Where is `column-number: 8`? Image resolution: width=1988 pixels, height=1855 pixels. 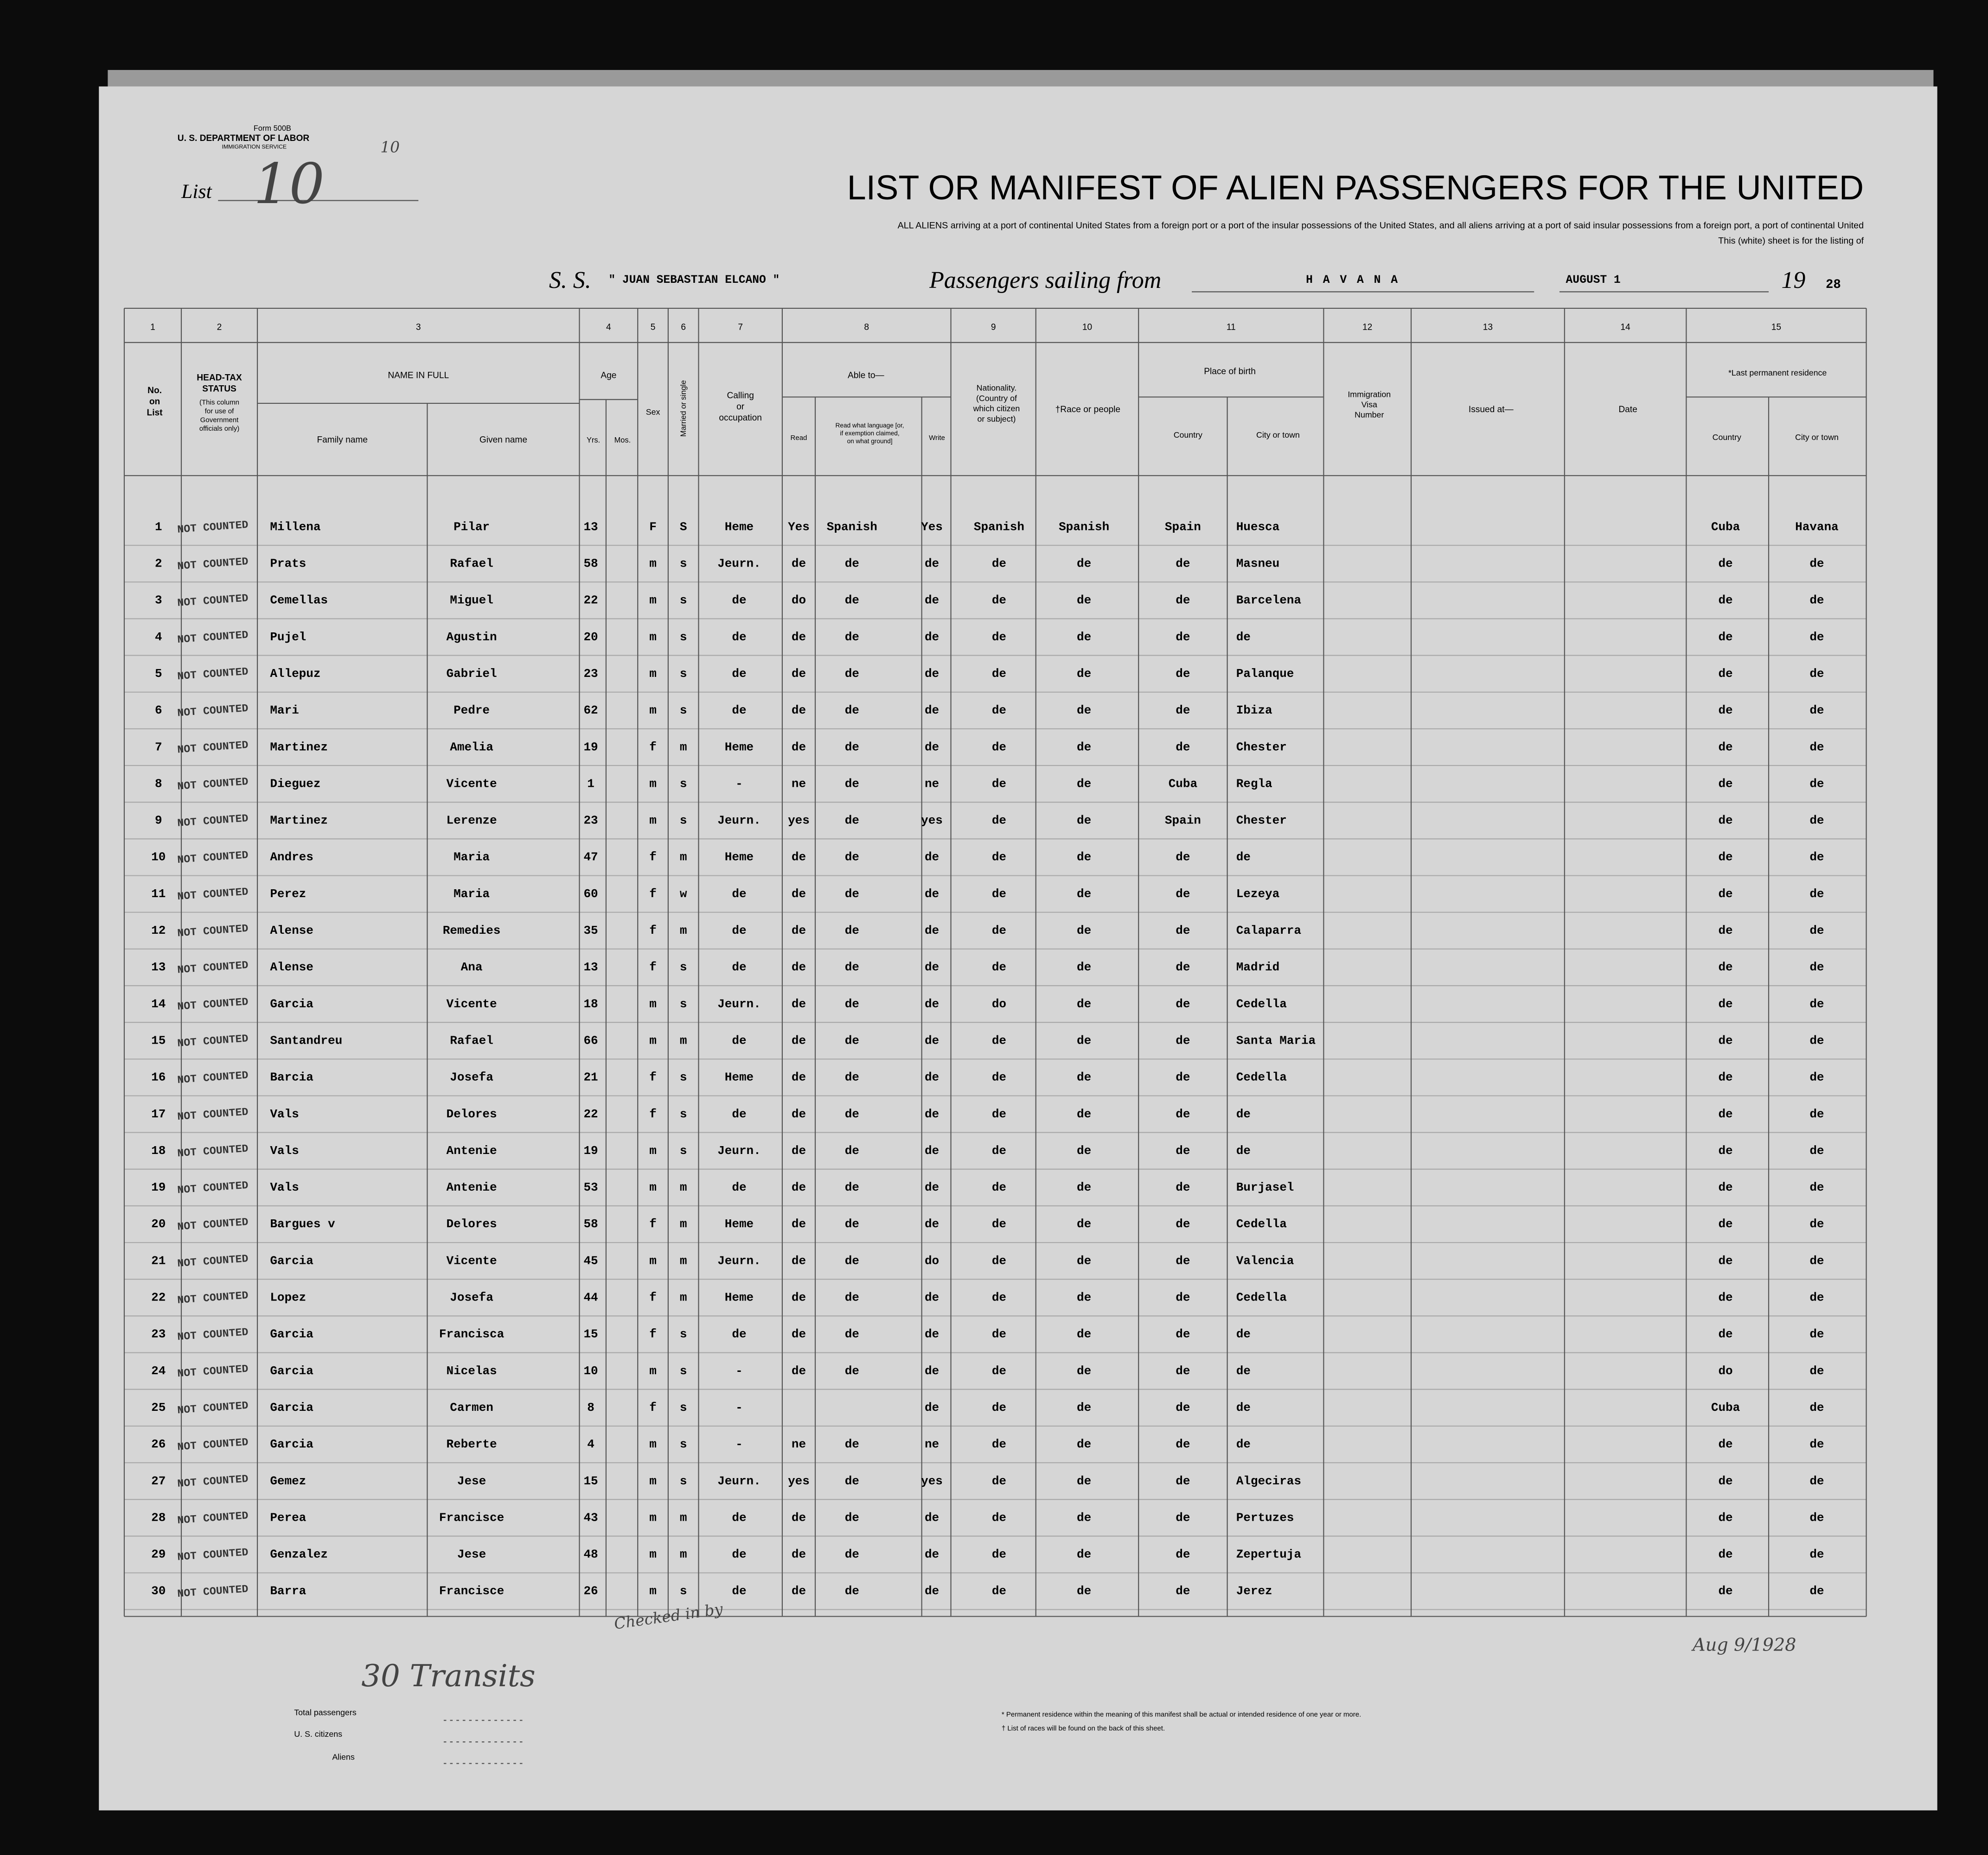
column-number: 8 is located at coordinates (867, 327).